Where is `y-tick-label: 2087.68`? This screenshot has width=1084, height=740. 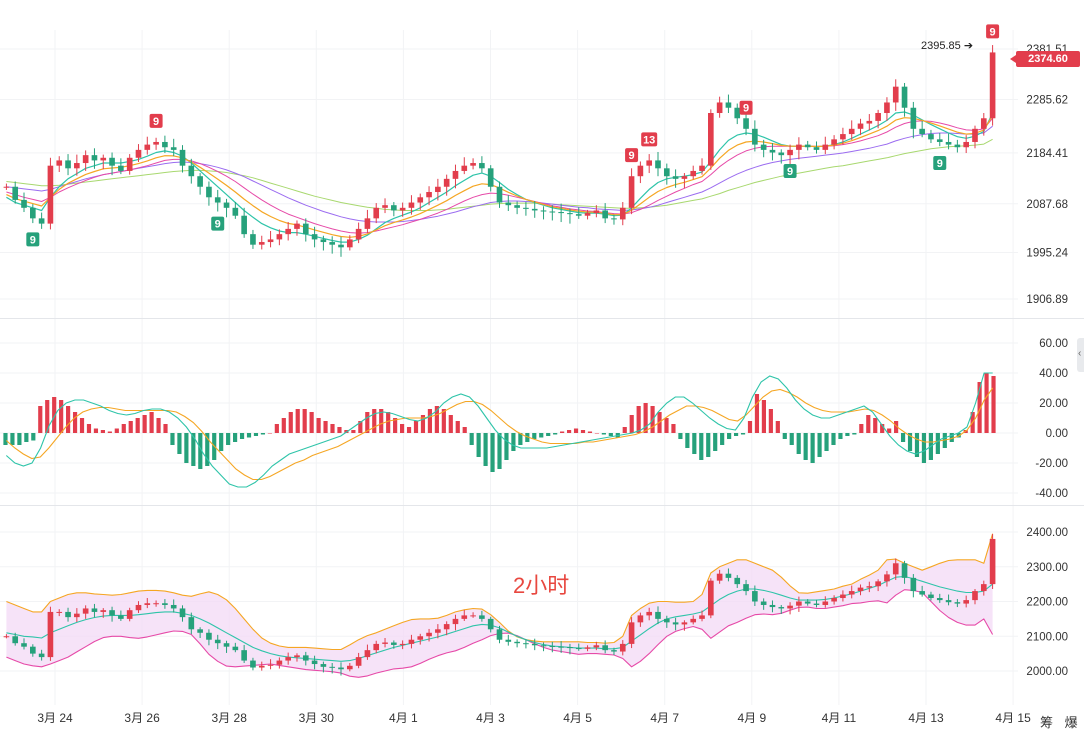
y-tick-label: 2087.68 is located at coordinates (1047, 205).